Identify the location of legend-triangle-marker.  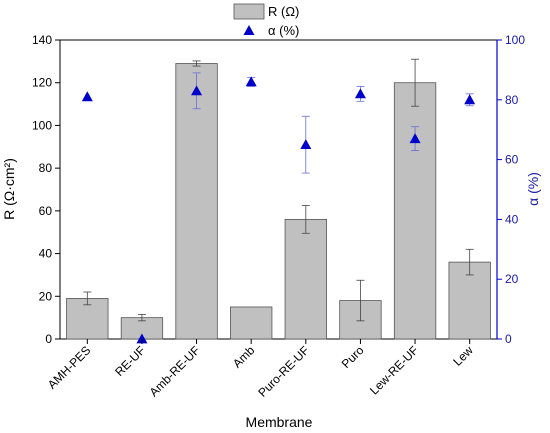
(249, 30).